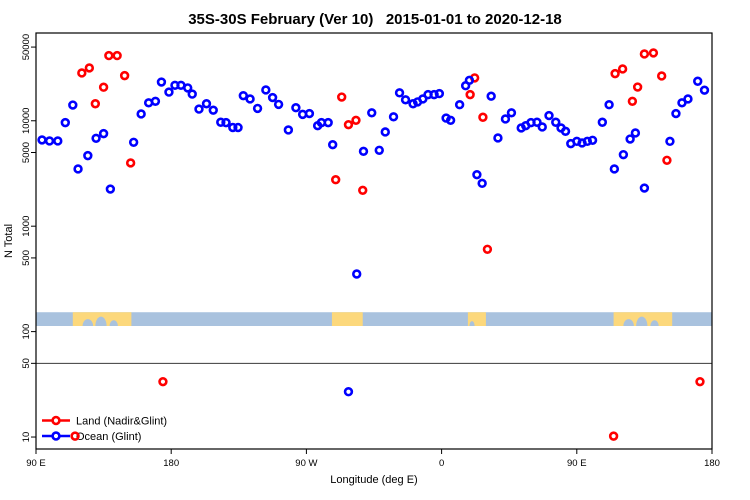  I want to click on map-band-ocean, so click(374, 319).